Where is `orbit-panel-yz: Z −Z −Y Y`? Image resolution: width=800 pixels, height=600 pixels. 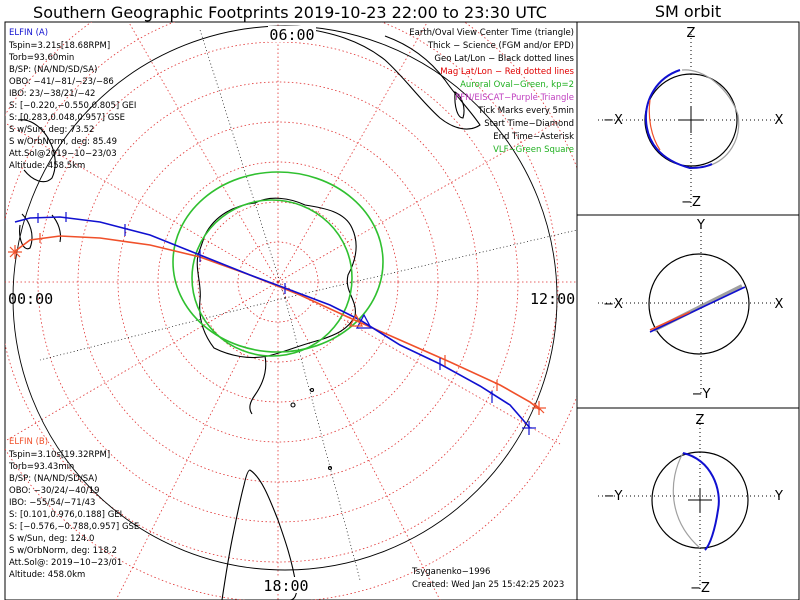 orbit-panel-yz: Z −Z −Y Y is located at coordinates (688, 503).